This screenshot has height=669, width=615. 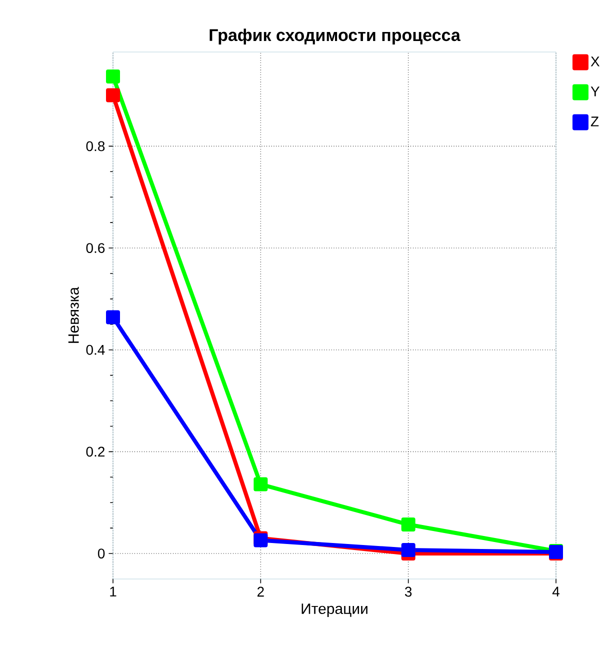 What do you see at coordinates (335, 610) in the screenshot?
I see `x-axis-title: Итерации` at bounding box center [335, 610].